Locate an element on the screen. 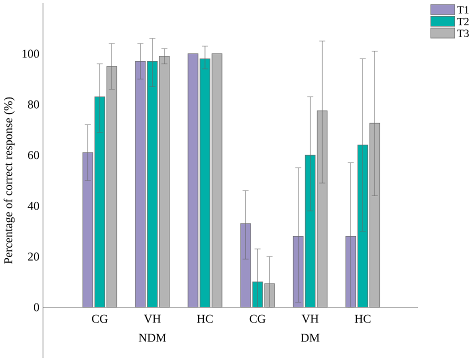 The width and height of the screenshot is (474, 360). y-tick-label: 60 is located at coordinates (34, 155).